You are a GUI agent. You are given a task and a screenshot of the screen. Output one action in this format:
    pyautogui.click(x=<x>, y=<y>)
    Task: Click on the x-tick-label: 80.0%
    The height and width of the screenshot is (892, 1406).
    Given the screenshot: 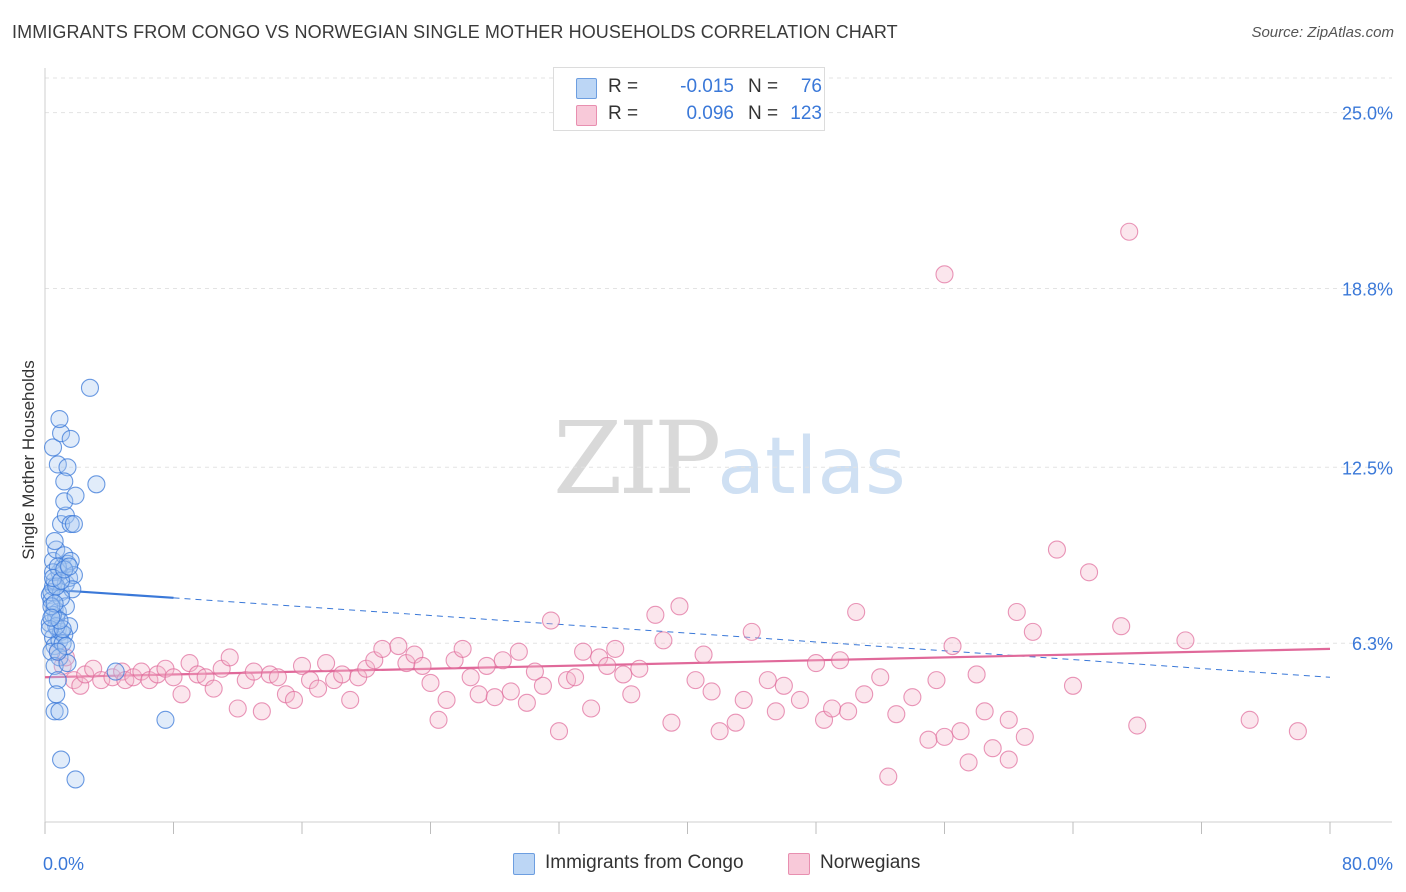 What is the action you would take?
    pyautogui.click(x=1367, y=864)
    